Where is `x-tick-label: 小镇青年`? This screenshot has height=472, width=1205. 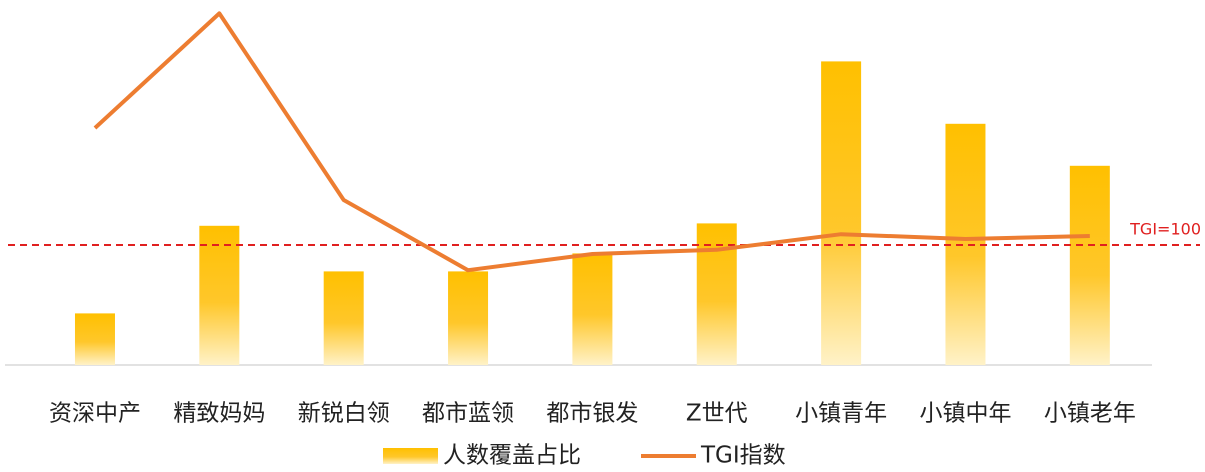 x-tick-label: 小镇青年 is located at coordinates (841, 414).